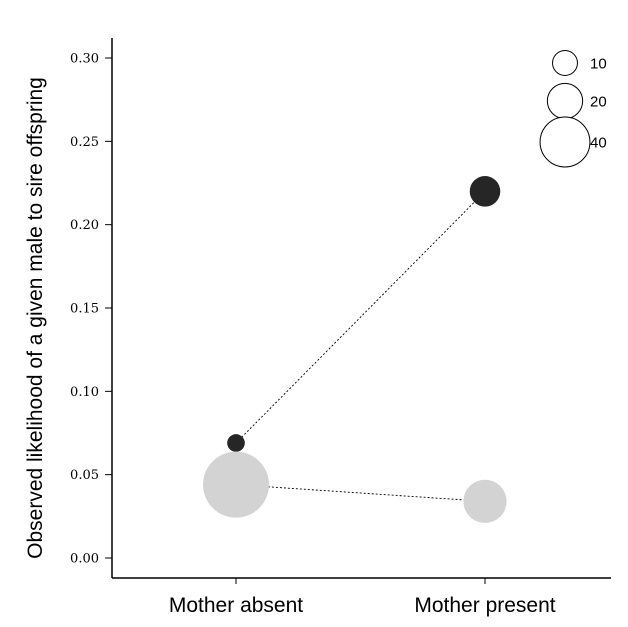 The image size is (628, 627). Describe the element at coordinates (84, 309) in the screenshot. I see `y-tick-label: 0.15` at that location.